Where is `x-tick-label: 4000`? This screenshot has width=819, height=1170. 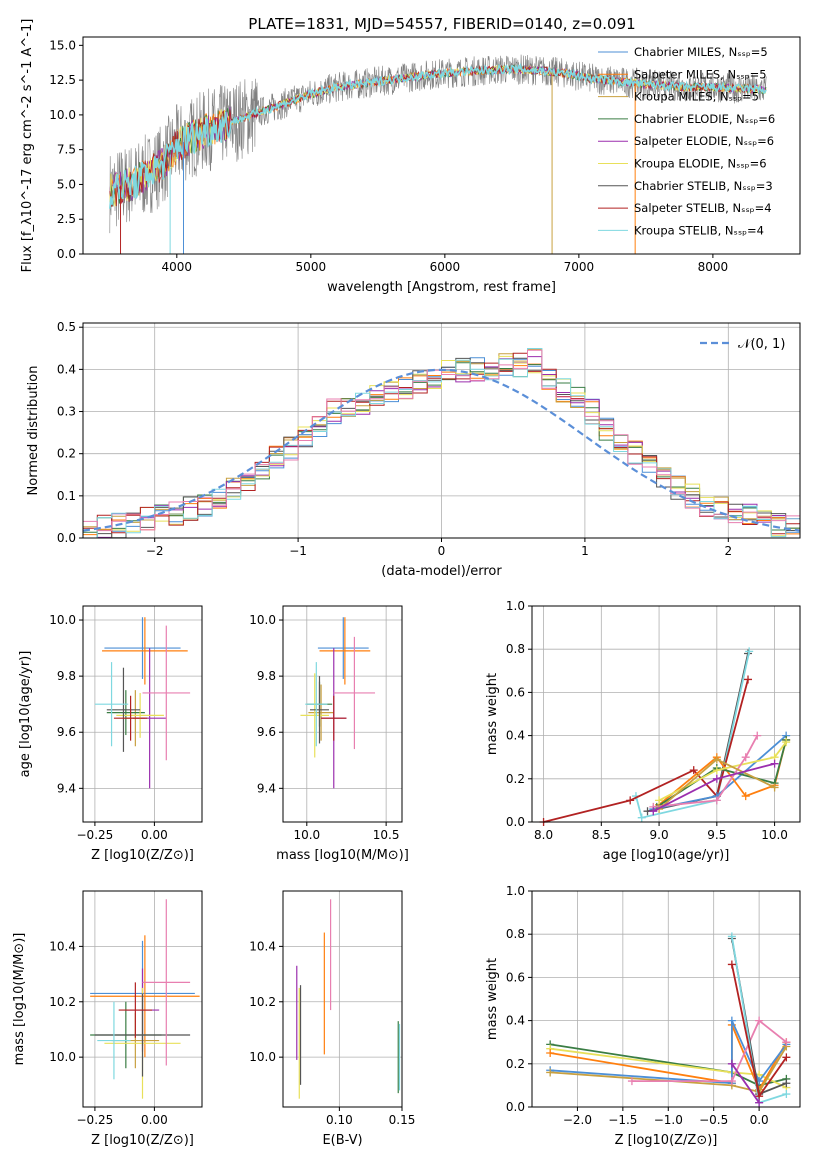
x-tick-label: 4000 is located at coordinates (177, 267).